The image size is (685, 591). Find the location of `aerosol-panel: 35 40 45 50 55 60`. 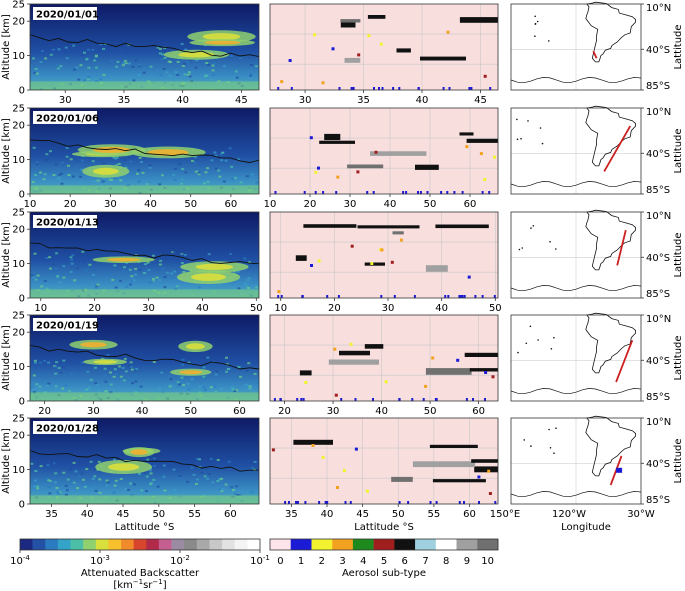

aerosol-panel: 35 40 45 50 55 60 is located at coordinates (384, 468).